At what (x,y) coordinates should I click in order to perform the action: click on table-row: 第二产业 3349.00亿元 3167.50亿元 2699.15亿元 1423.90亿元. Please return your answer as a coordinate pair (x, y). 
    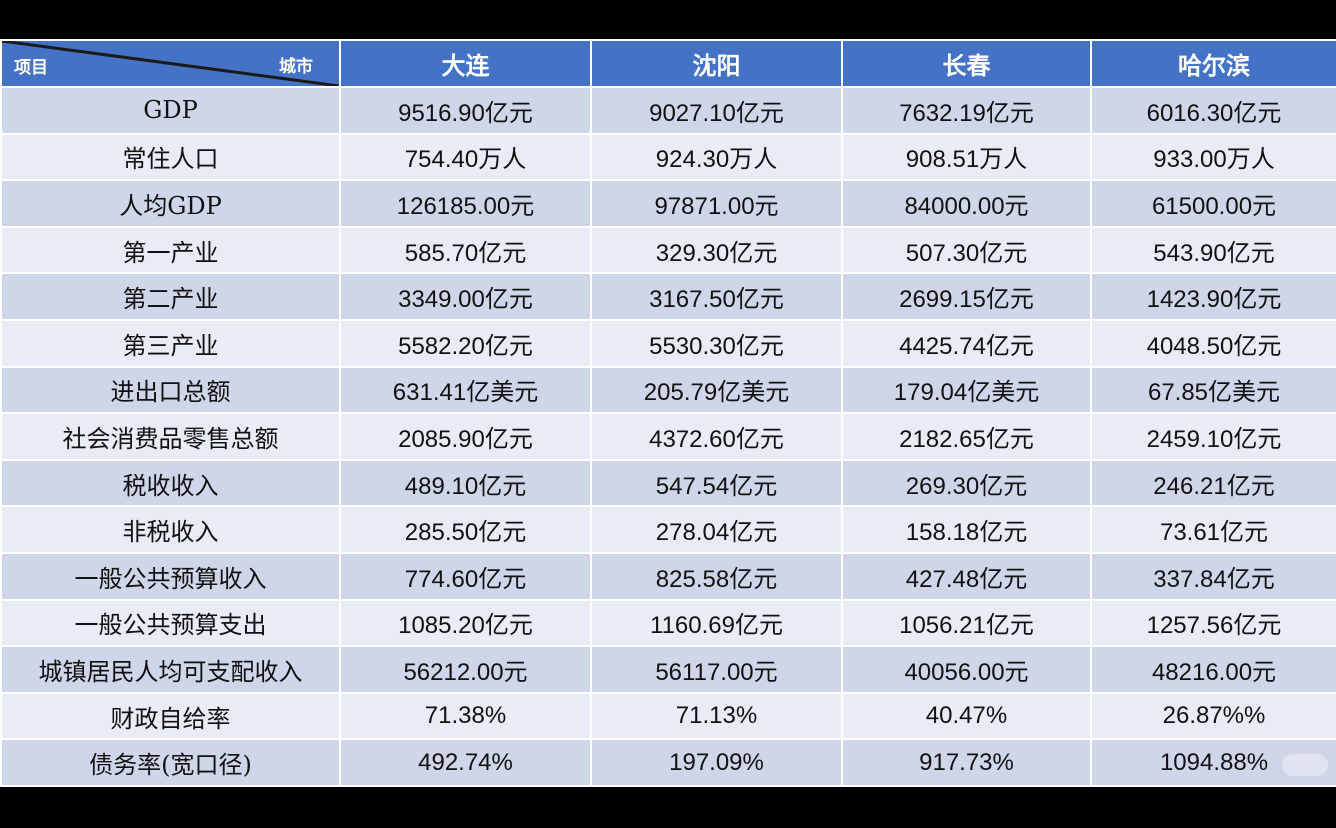
    Looking at the image, I should click on (668, 296).